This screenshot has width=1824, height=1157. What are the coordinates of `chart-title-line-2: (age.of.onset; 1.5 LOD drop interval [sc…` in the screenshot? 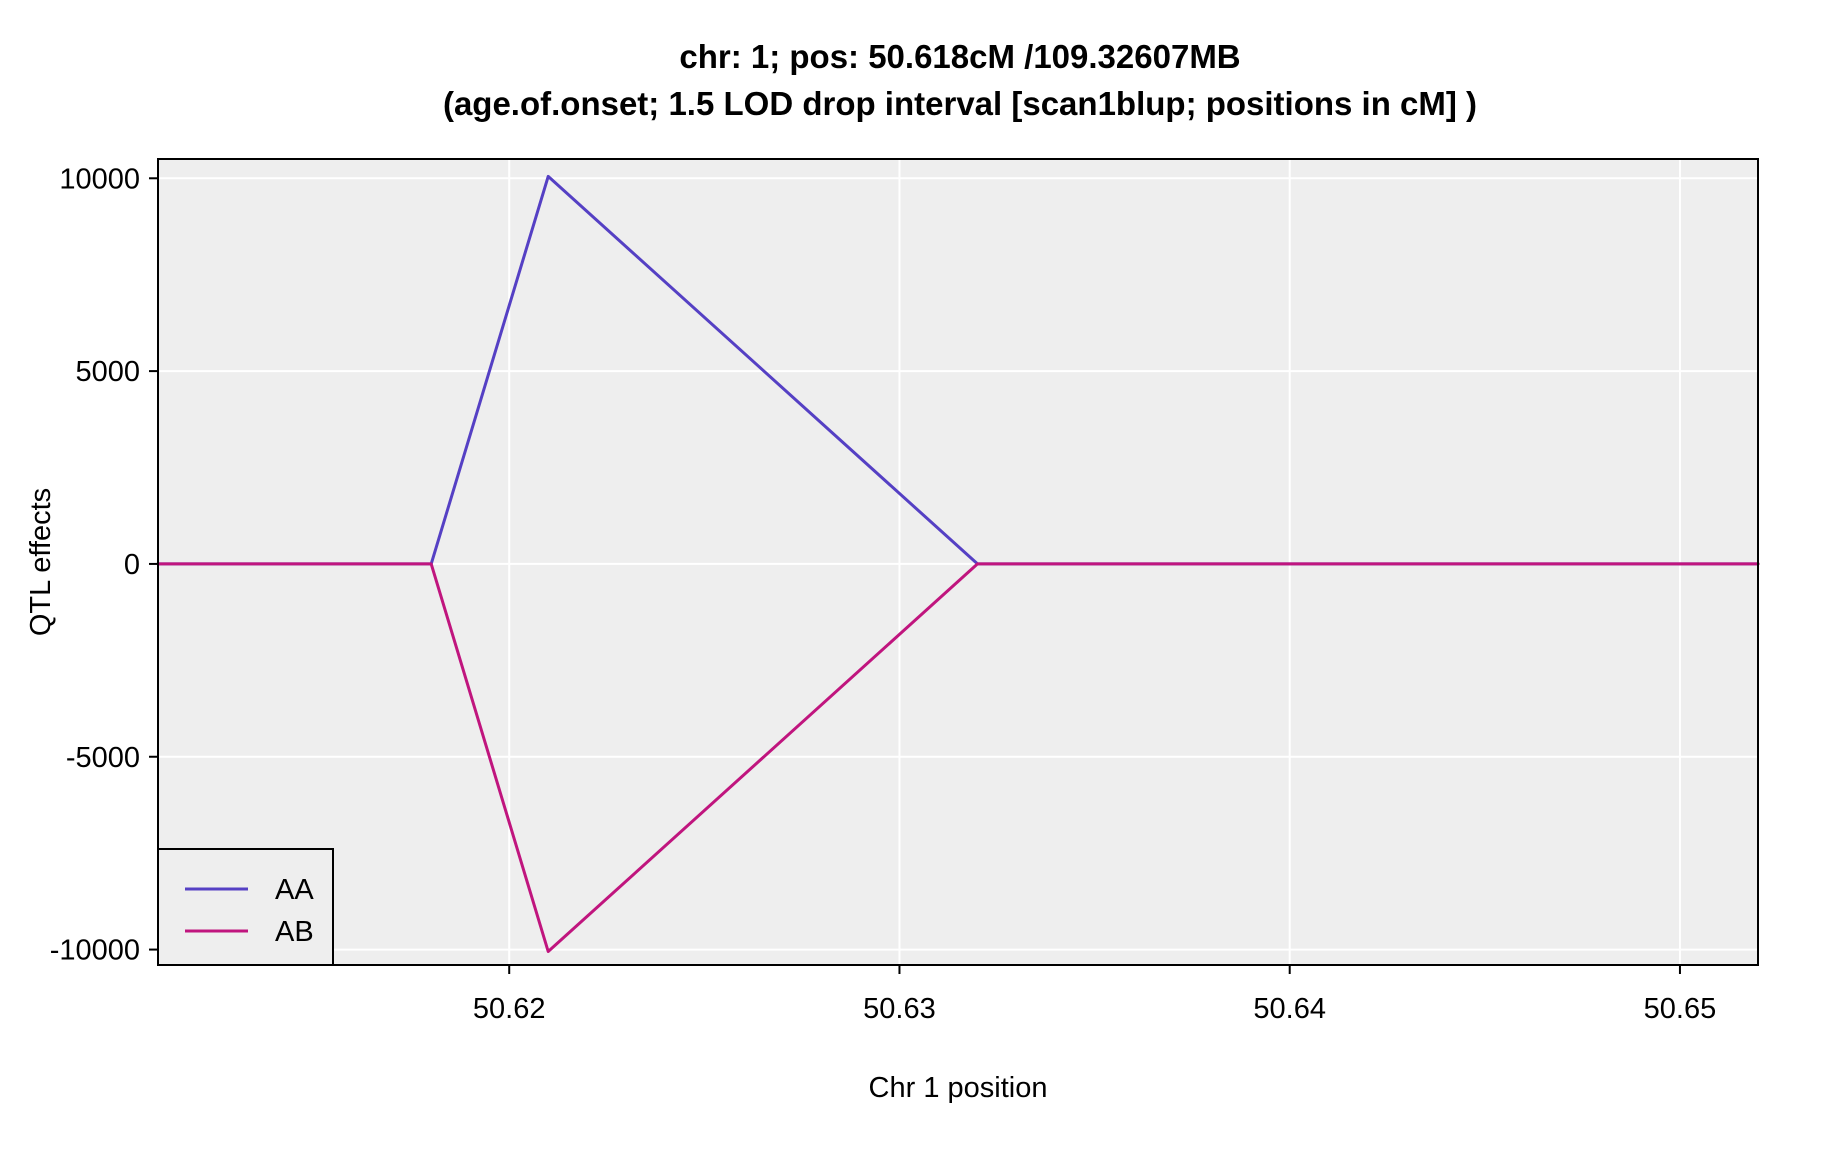 It's located at (960, 103).